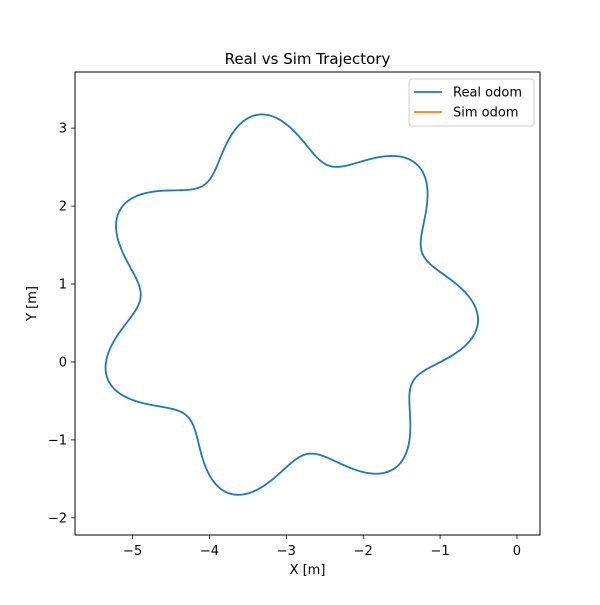 The width and height of the screenshot is (600, 605). What do you see at coordinates (61, 324) in the screenshot?
I see `y-axis-ticks: −2 −1 0 1 2 3` at bounding box center [61, 324].